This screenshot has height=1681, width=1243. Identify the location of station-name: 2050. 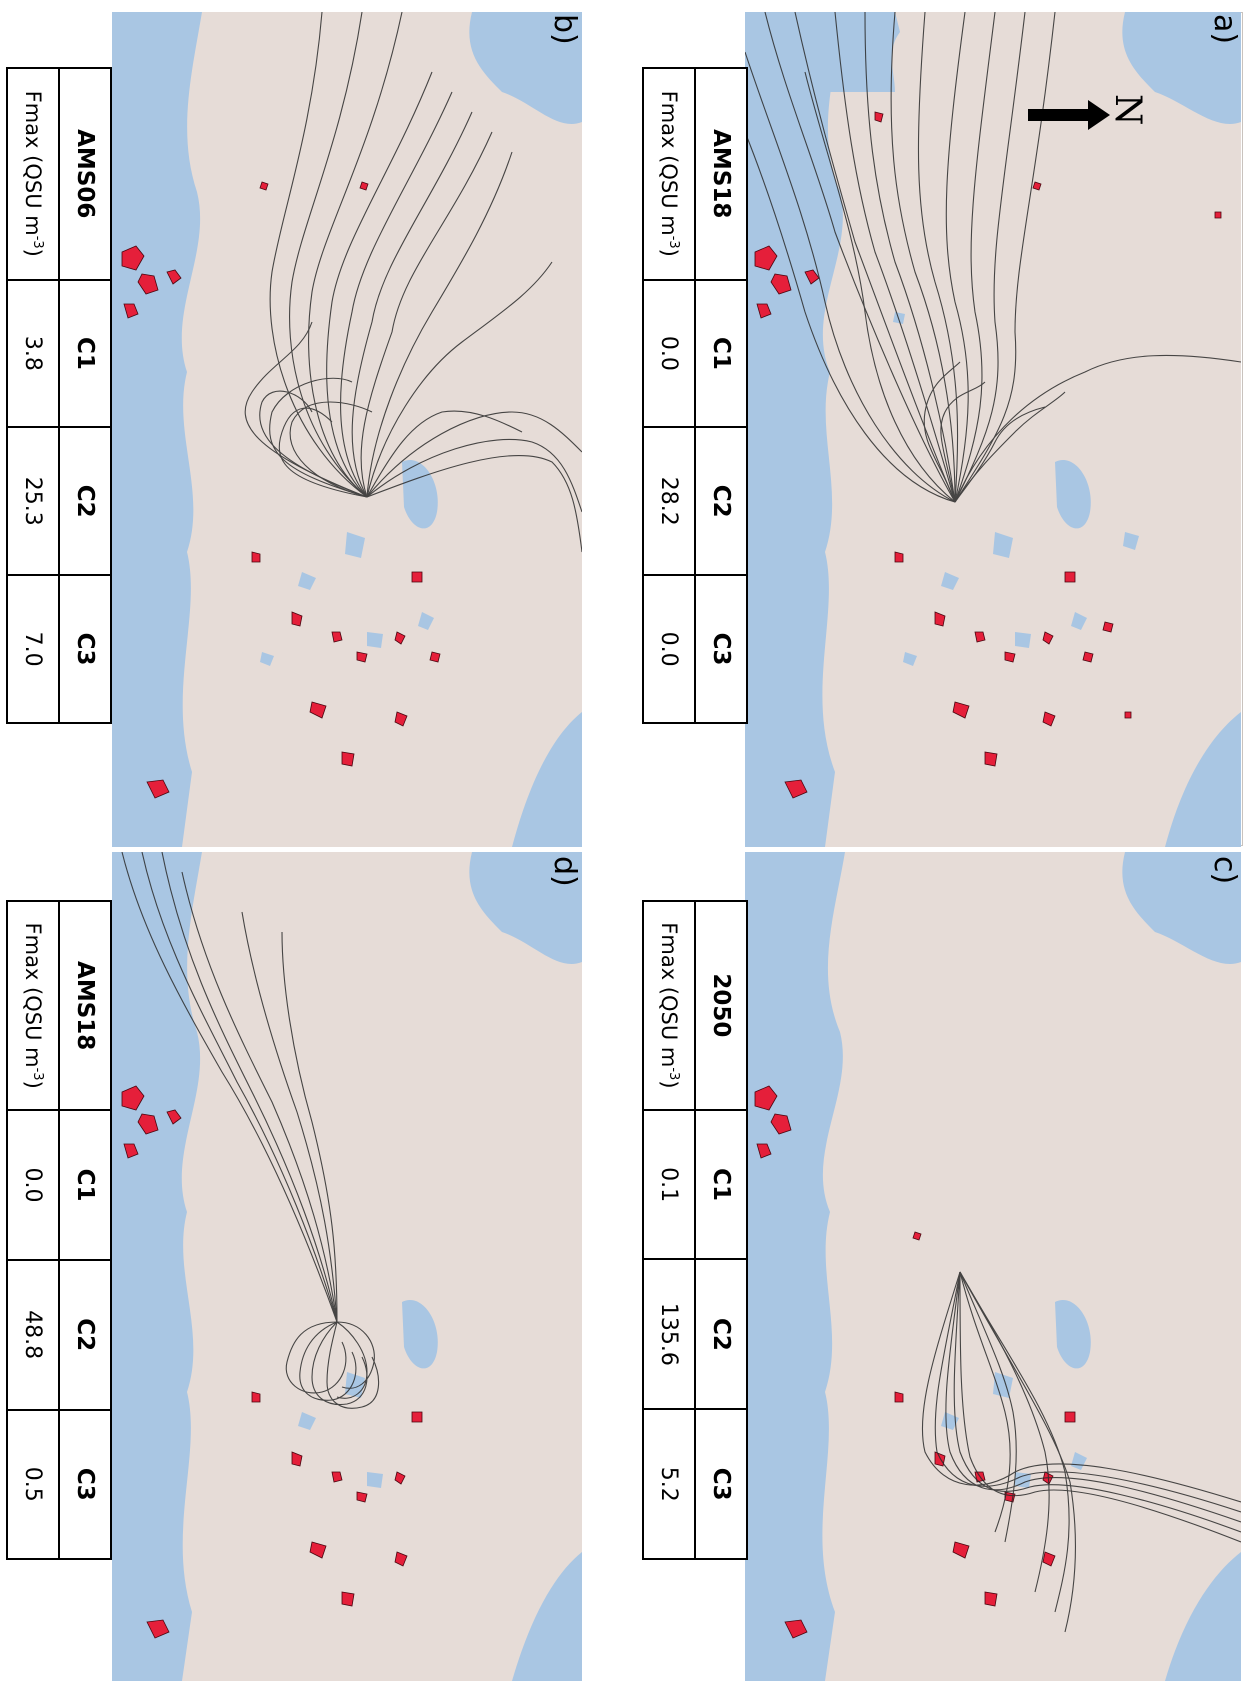
(721, 1005).